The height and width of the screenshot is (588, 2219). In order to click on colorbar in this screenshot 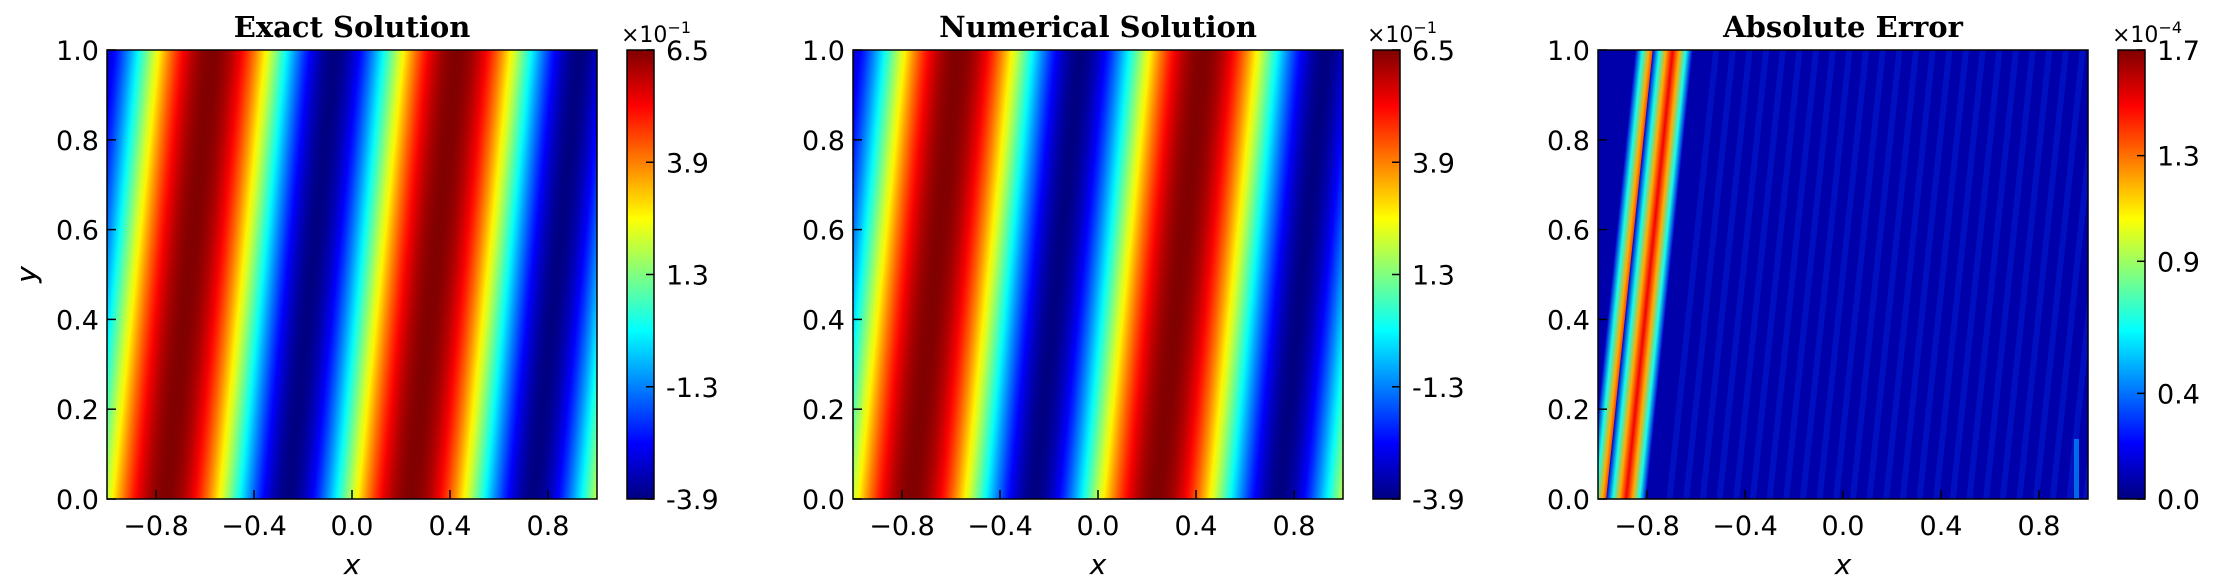, I will do `click(2131, 274)`.